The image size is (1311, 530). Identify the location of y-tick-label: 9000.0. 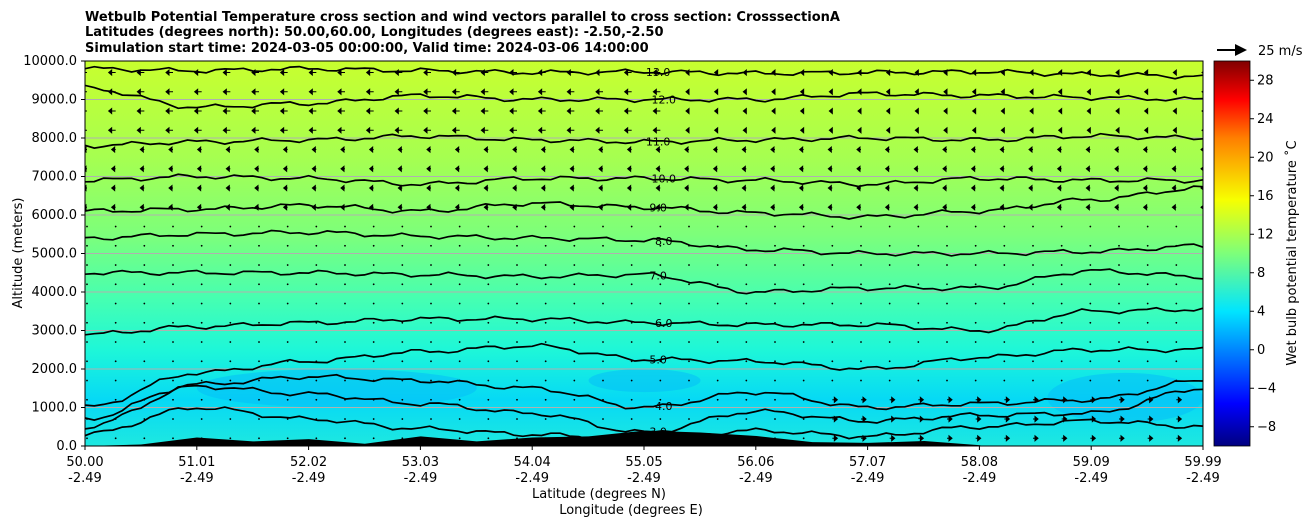
(55, 100).